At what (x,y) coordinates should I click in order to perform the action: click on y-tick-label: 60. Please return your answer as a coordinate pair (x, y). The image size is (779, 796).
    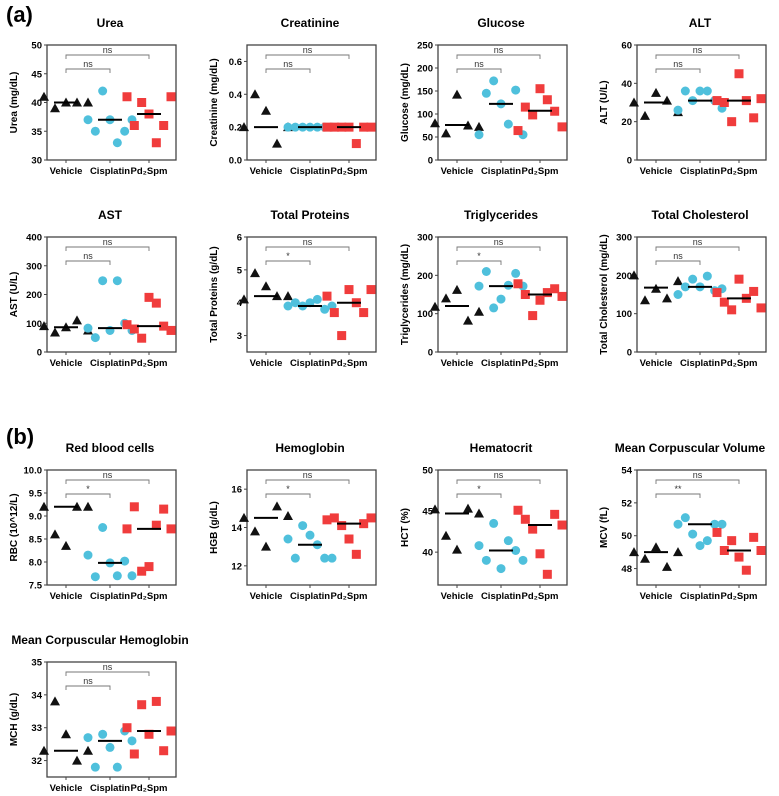
    Looking at the image, I should click on (626, 46).